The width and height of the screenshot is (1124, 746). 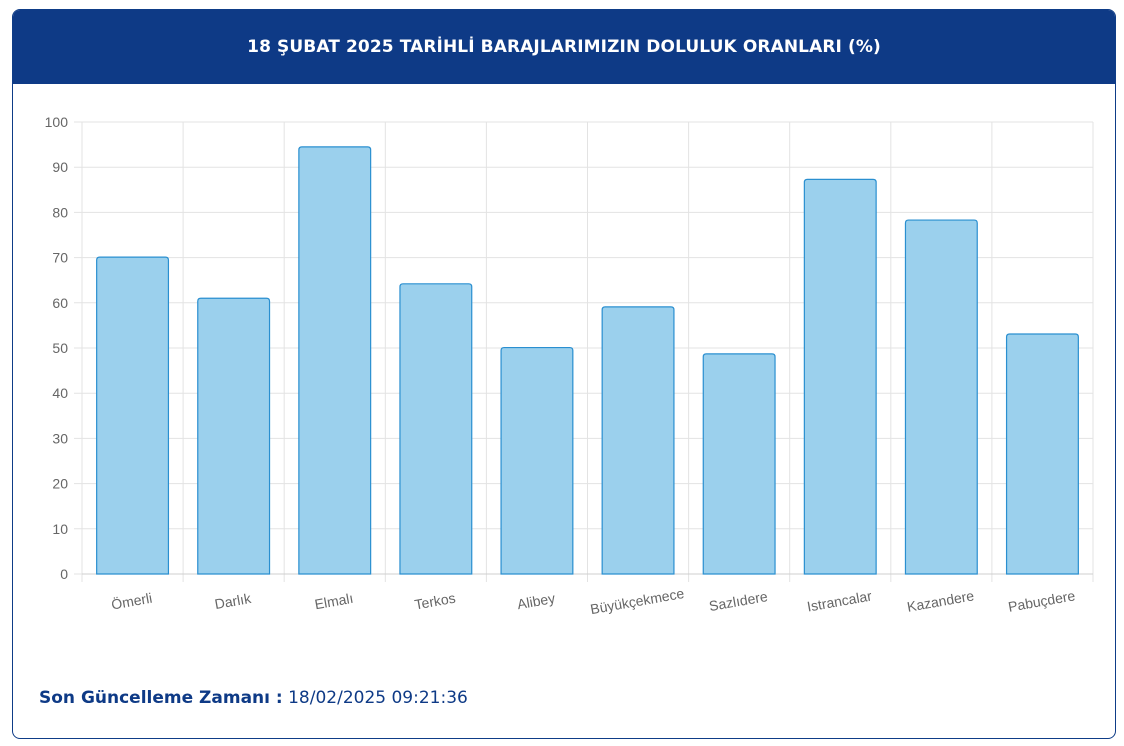 I want to click on x-tick-label: Terkos, so click(x=434, y=601).